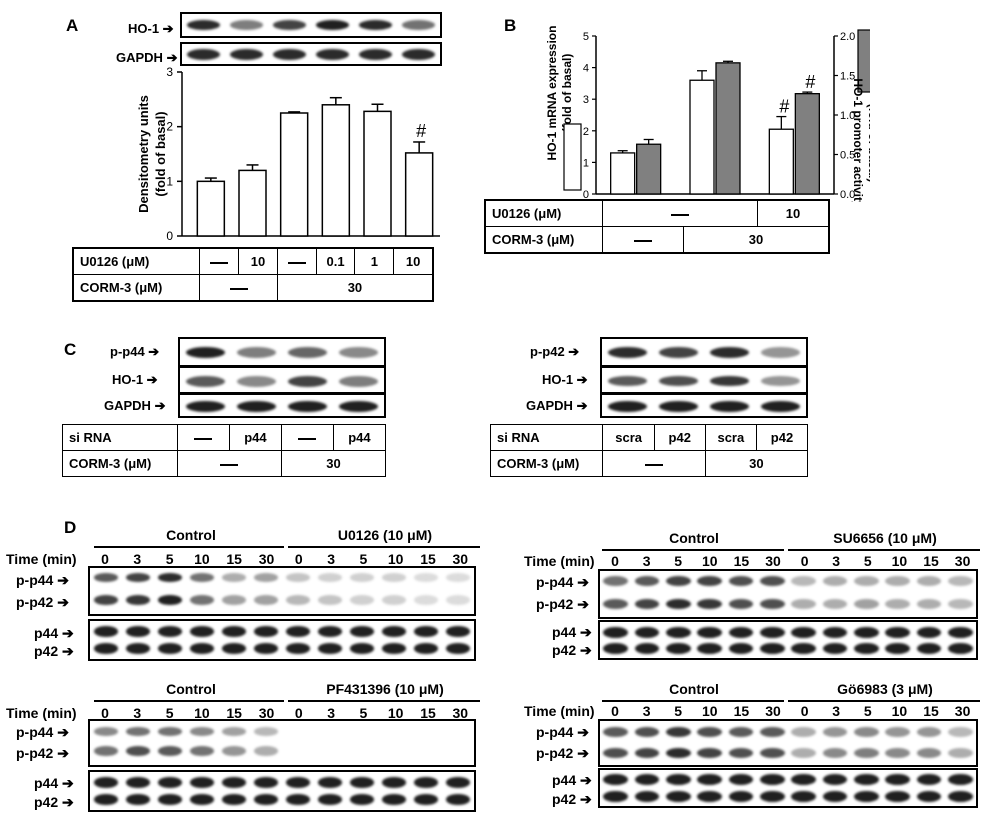  Describe the element at coordinates (586, 69) in the screenshot. I see `y-tick-label: 4` at that location.